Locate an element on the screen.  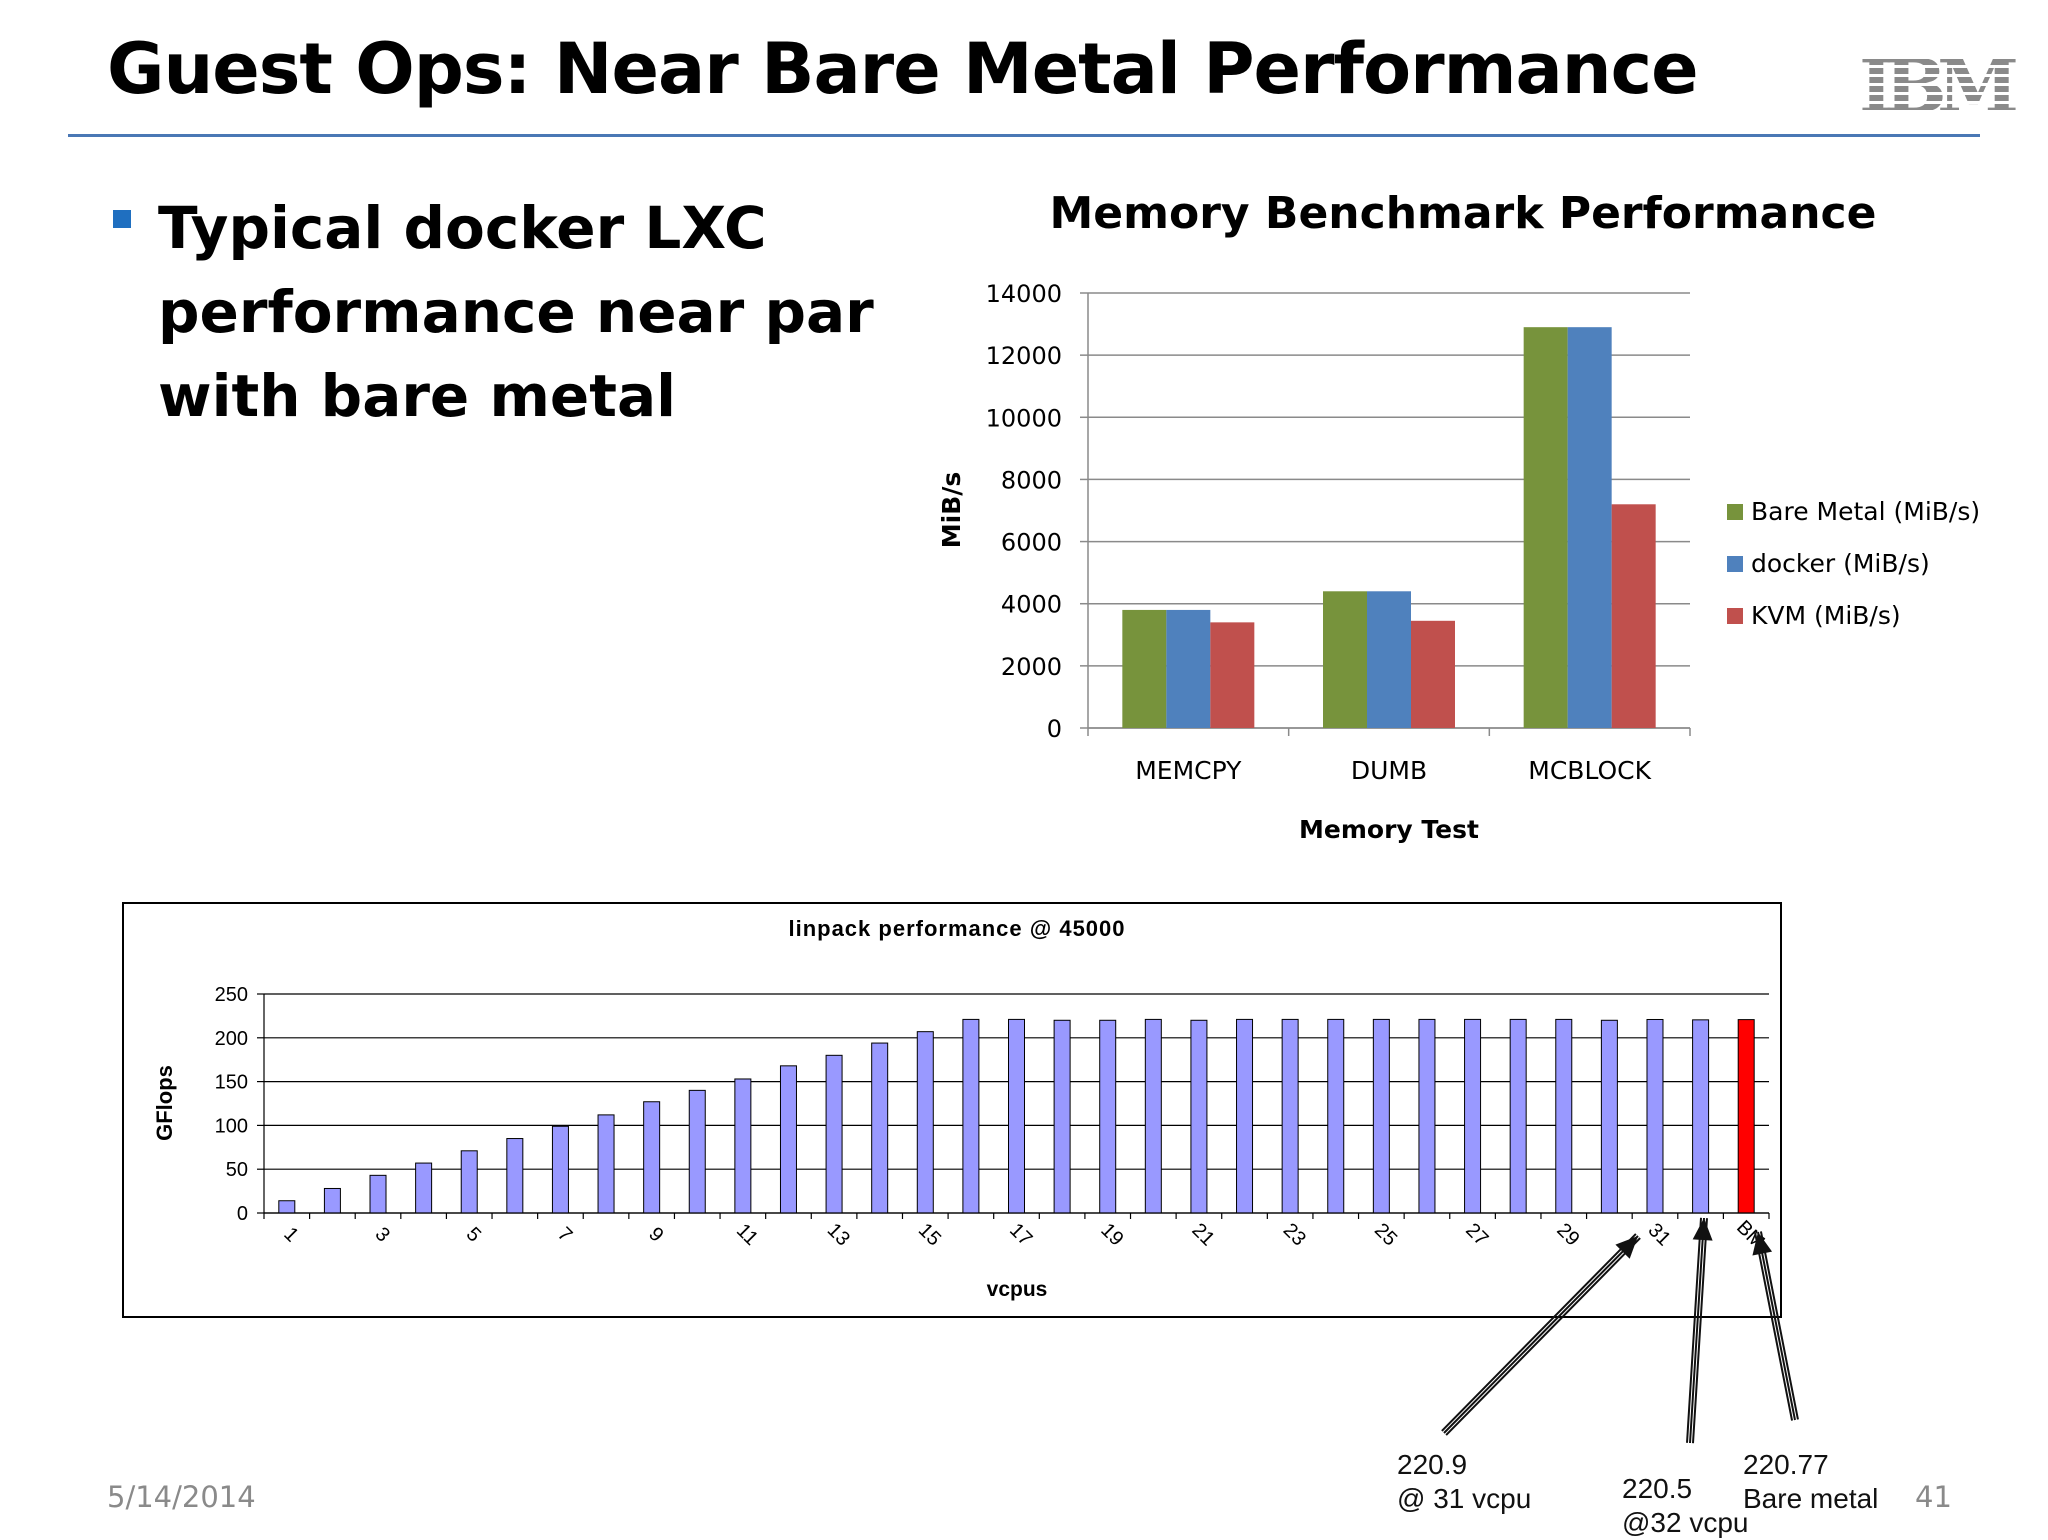
bare-metal-bar is located at coordinates (1746, 1116).